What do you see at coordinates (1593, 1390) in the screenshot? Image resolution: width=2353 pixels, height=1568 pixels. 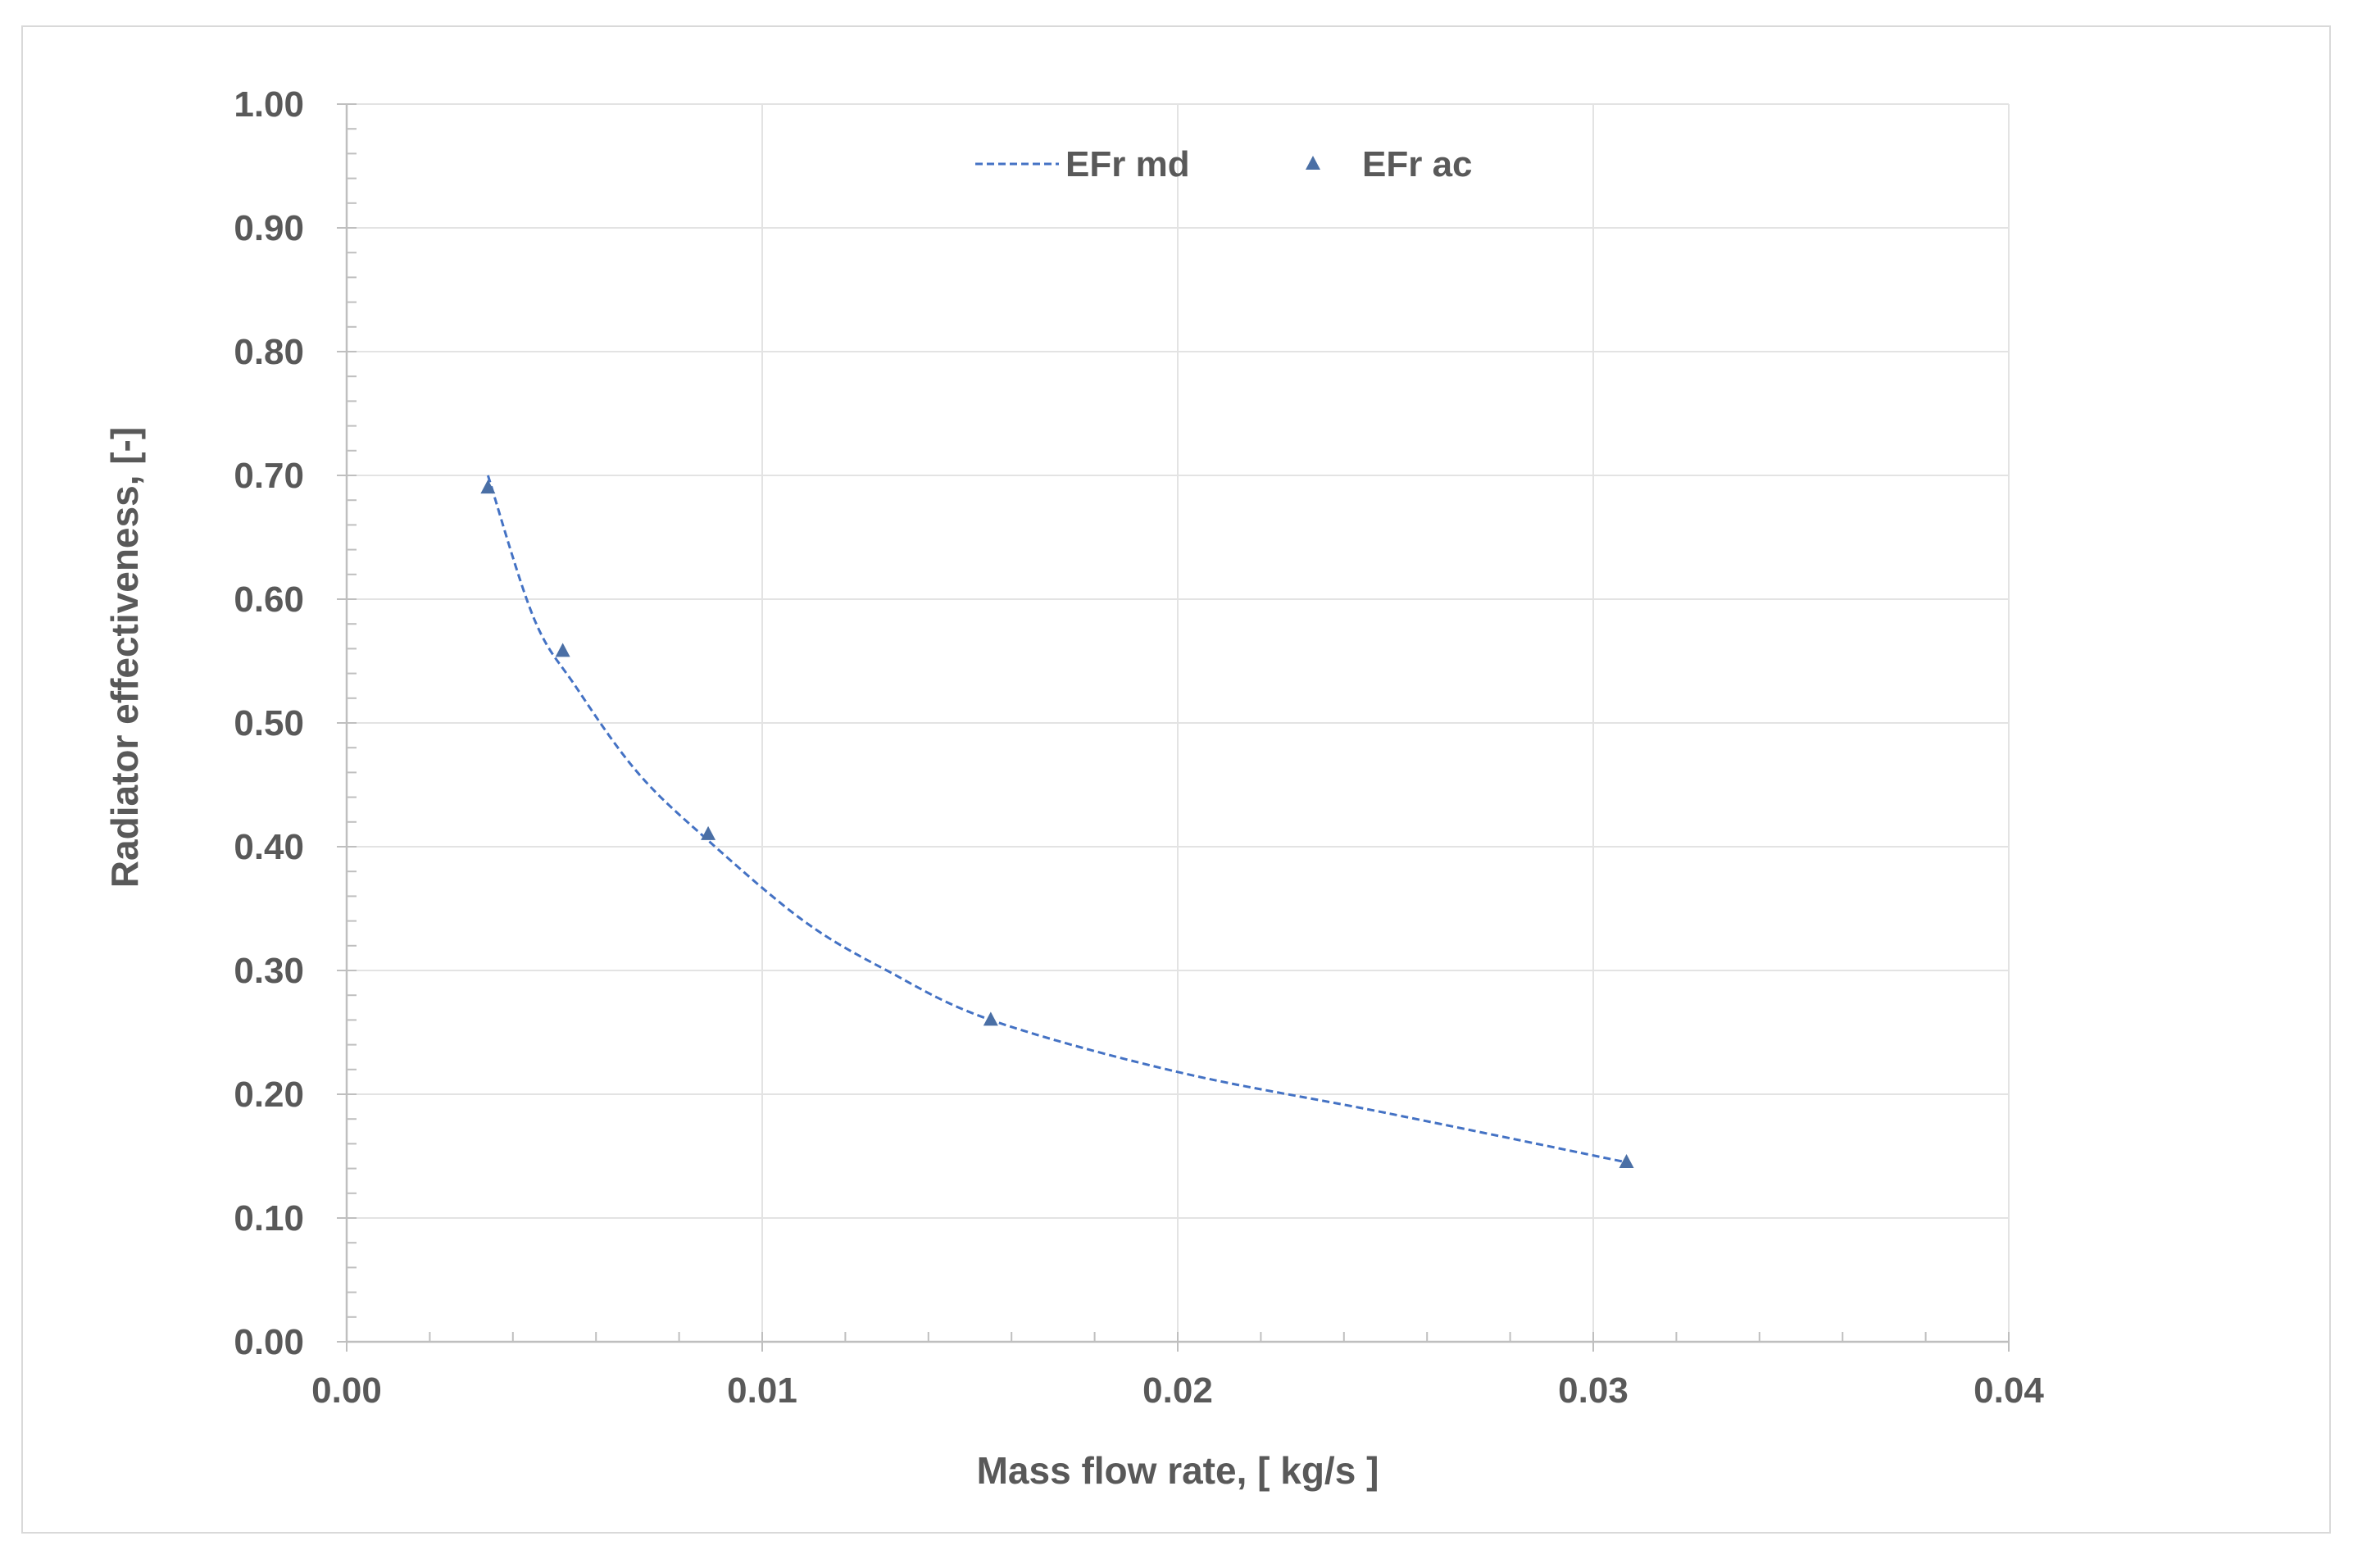 I see `x-tick-label: 0.03` at bounding box center [1593, 1390].